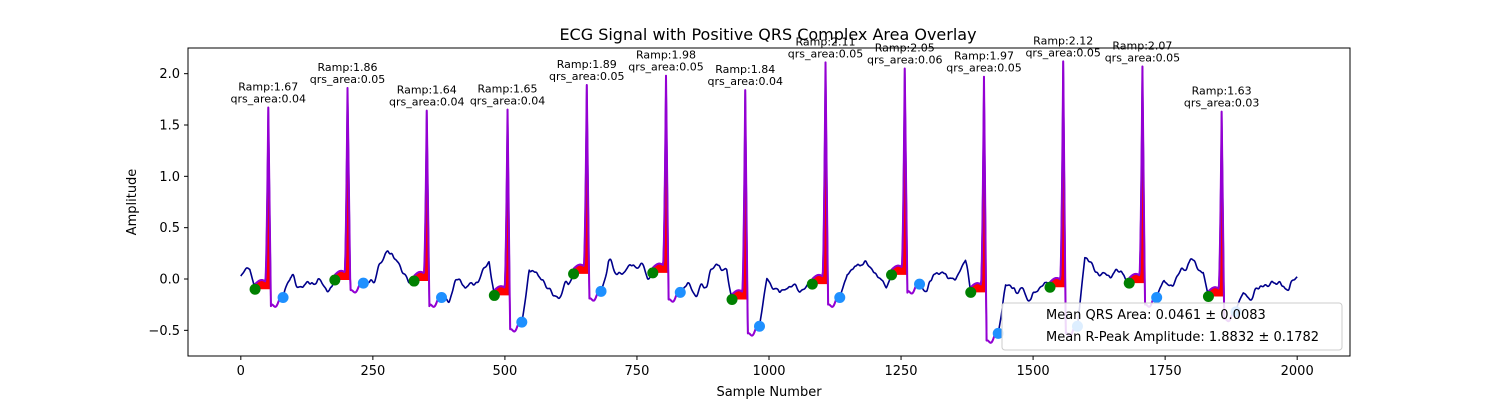 The height and width of the screenshot is (400, 1500). I want to click on ramp-label-13: Ramp:1.63, so click(1222, 91).